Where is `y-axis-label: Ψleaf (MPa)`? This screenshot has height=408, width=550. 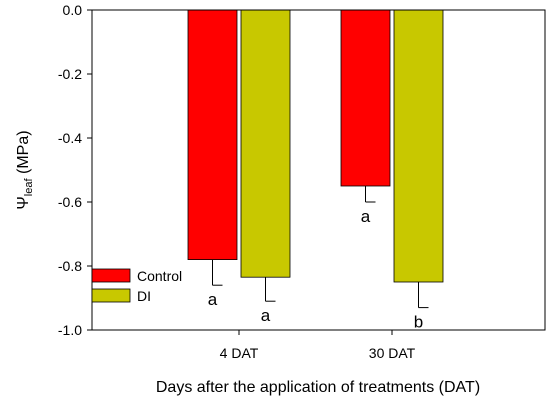
y-axis-label: Ψleaf (MPa) is located at coordinates (25, 169).